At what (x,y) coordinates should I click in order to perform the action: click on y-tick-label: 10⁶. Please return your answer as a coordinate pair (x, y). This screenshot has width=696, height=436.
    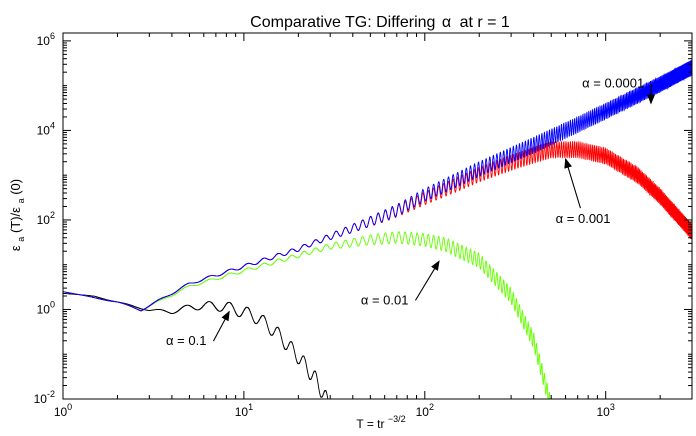
    Looking at the image, I should click on (46, 39).